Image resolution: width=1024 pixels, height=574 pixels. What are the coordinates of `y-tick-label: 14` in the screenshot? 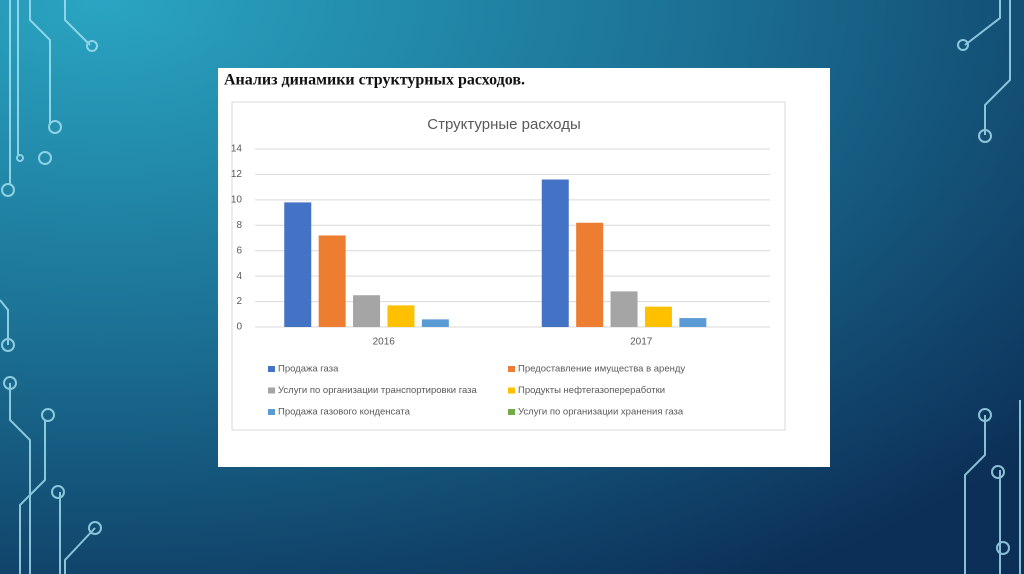 It's located at (237, 149).